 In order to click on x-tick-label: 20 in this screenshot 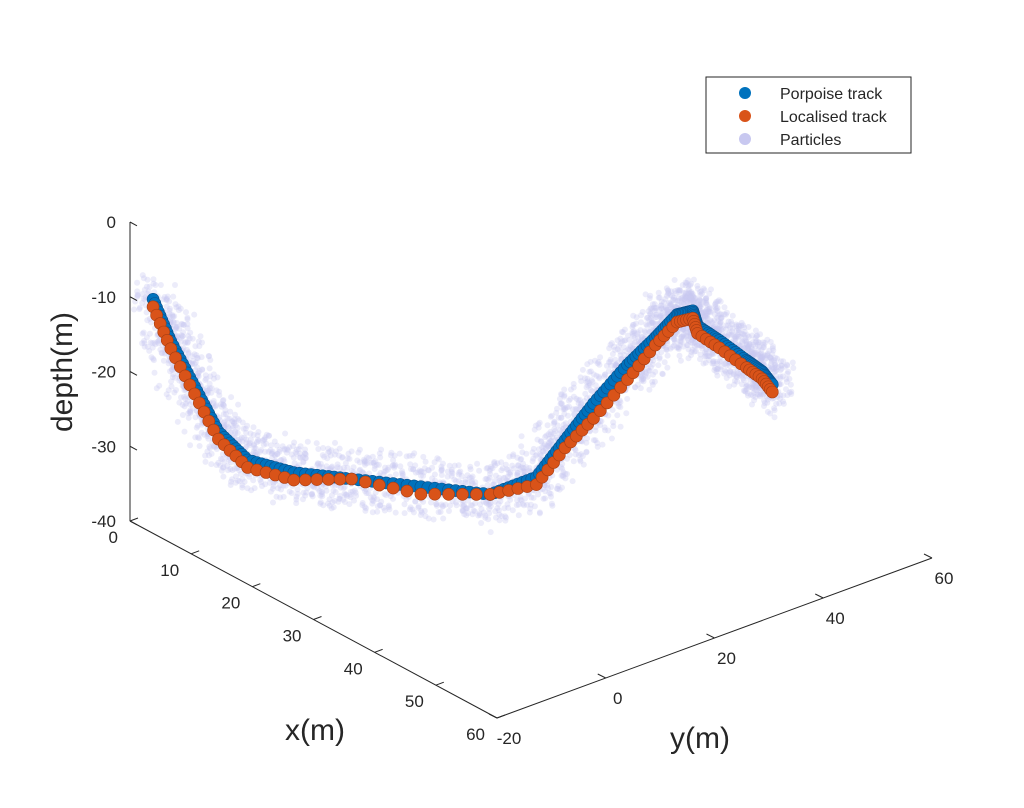, I will do `click(230, 603)`.